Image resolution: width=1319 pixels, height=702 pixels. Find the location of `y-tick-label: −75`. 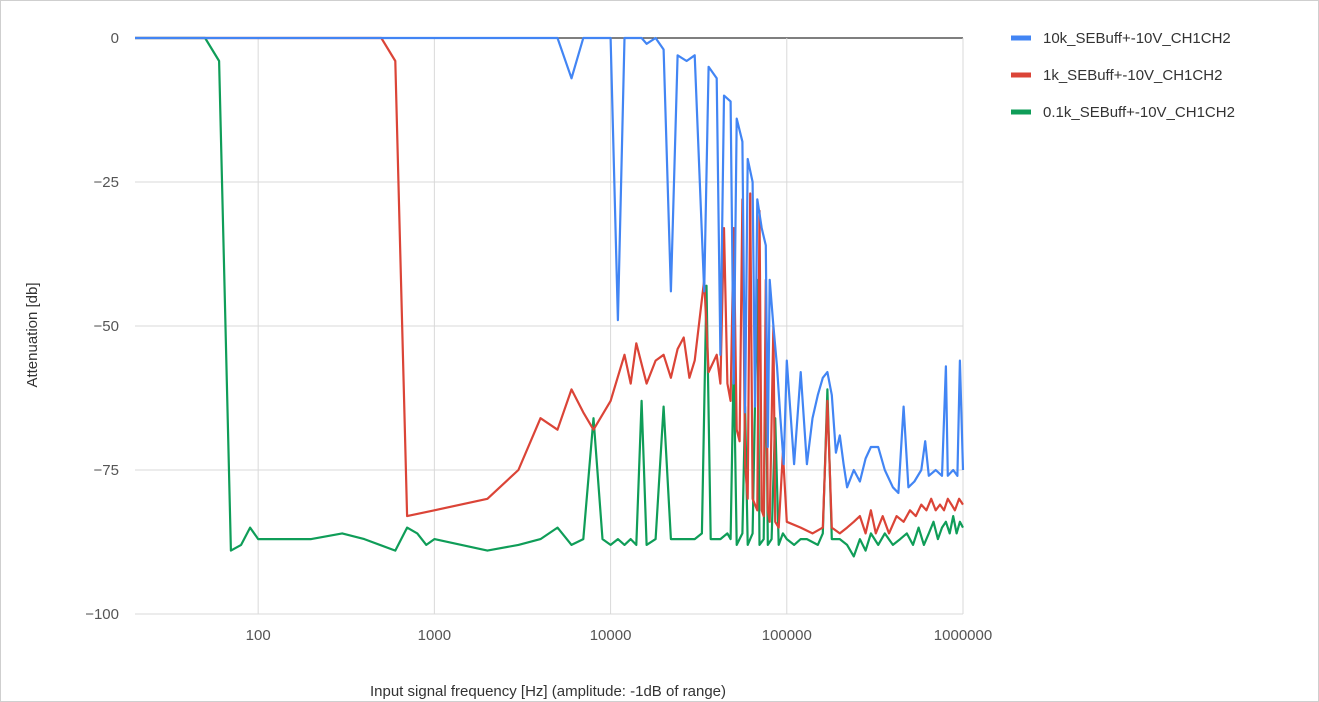

y-tick-label: −75 is located at coordinates (106, 470).